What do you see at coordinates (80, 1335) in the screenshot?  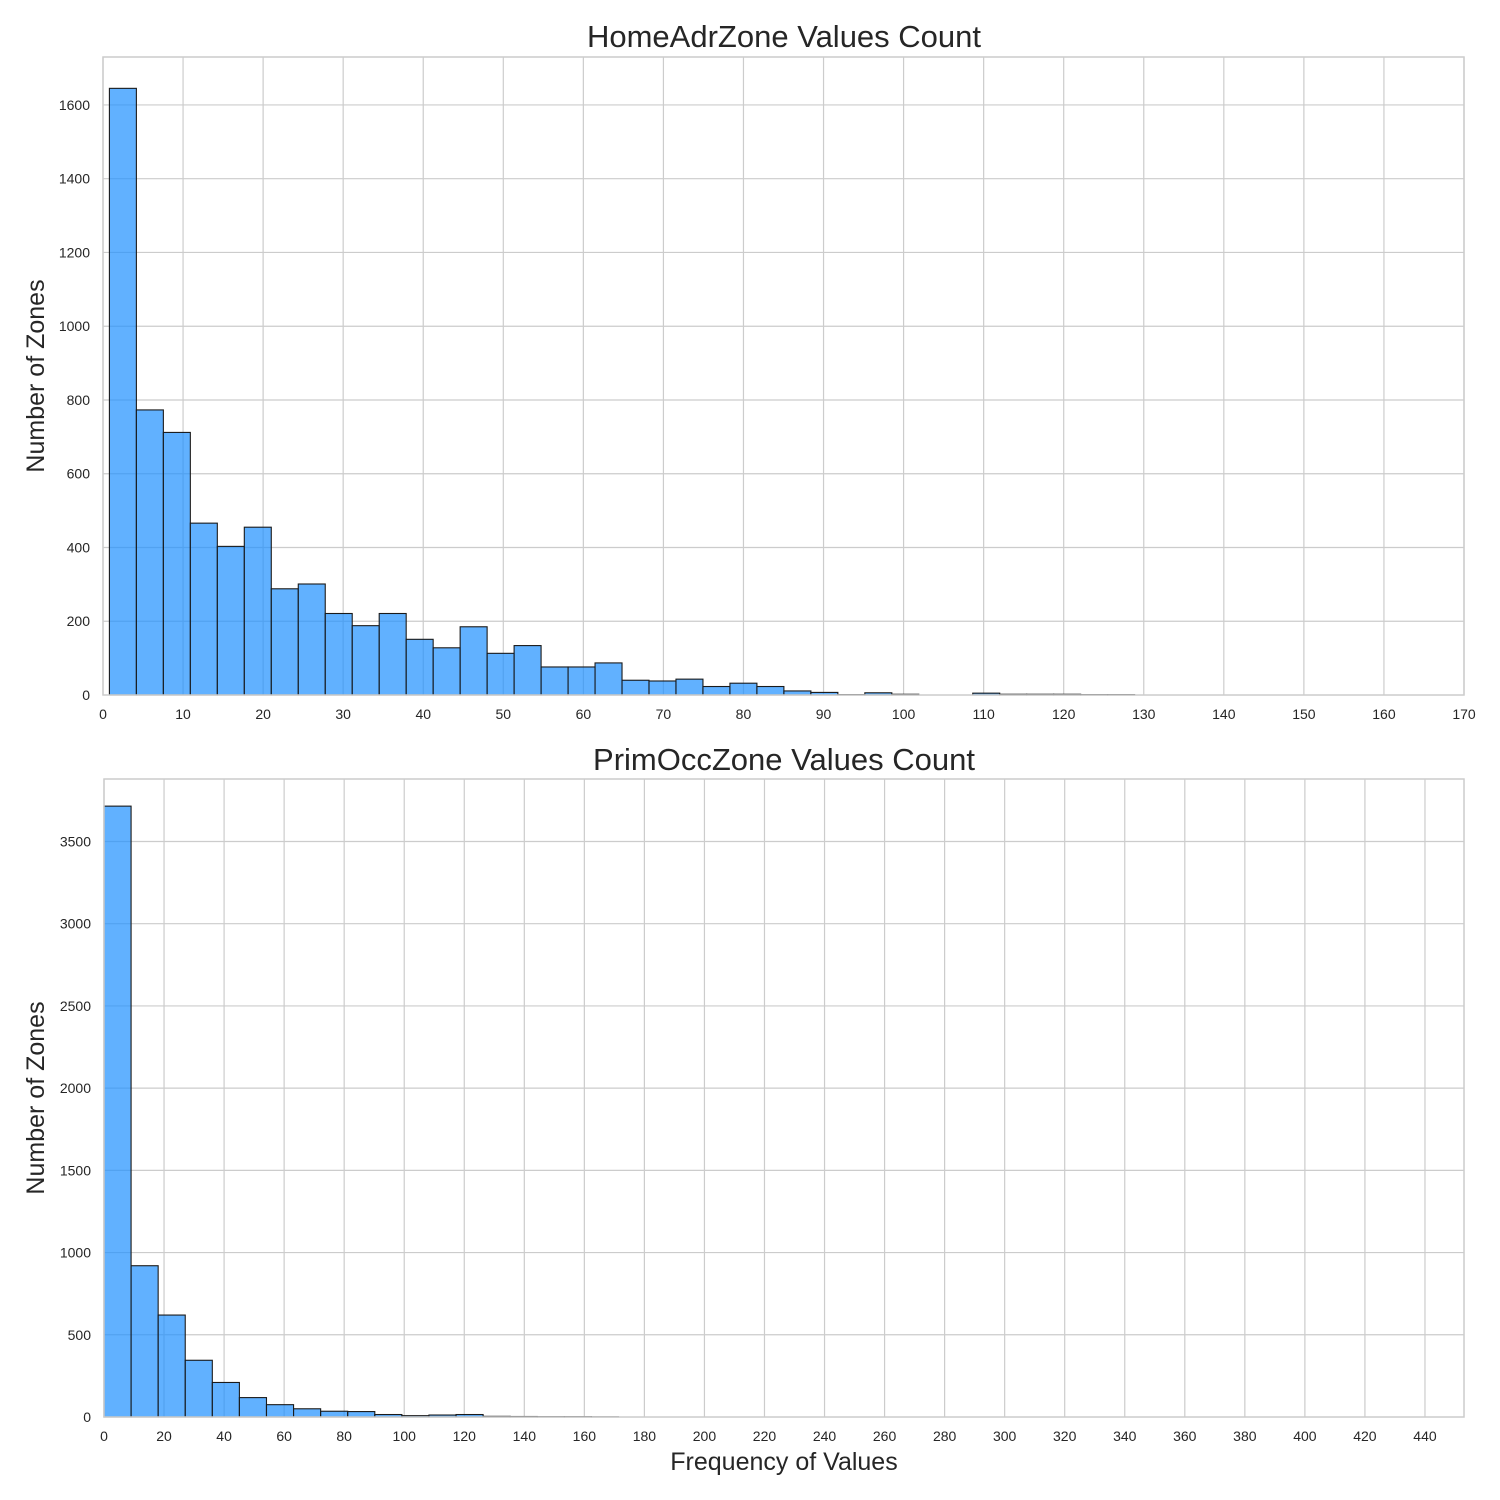 I see `y-tick-label: 500` at bounding box center [80, 1335].